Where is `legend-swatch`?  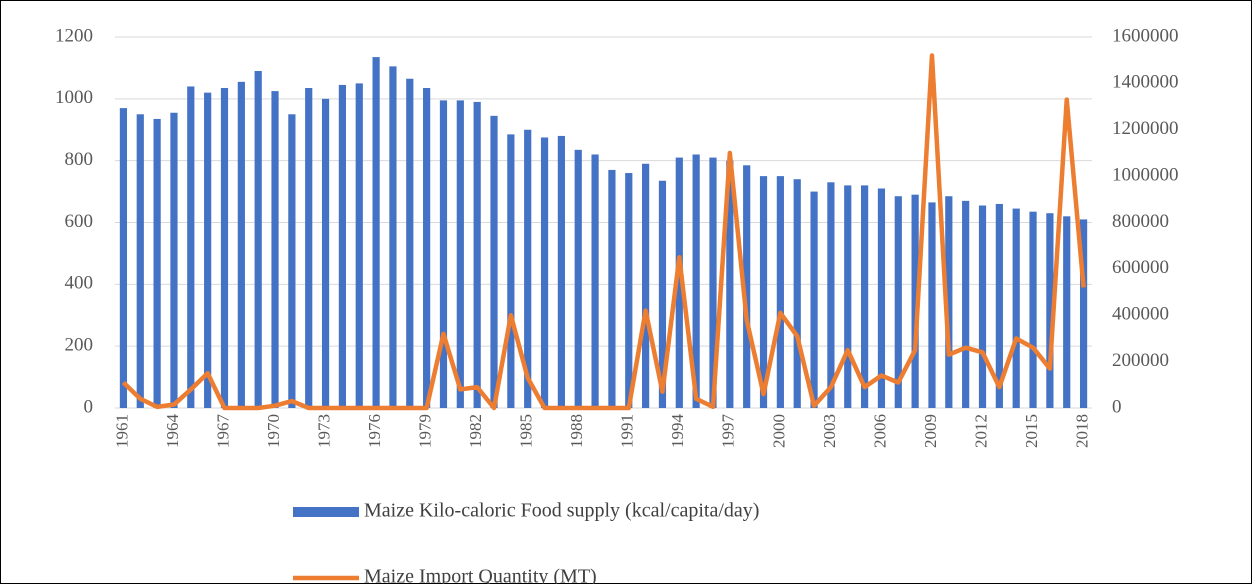
legend-swatch is located at coordinates (326, 512).